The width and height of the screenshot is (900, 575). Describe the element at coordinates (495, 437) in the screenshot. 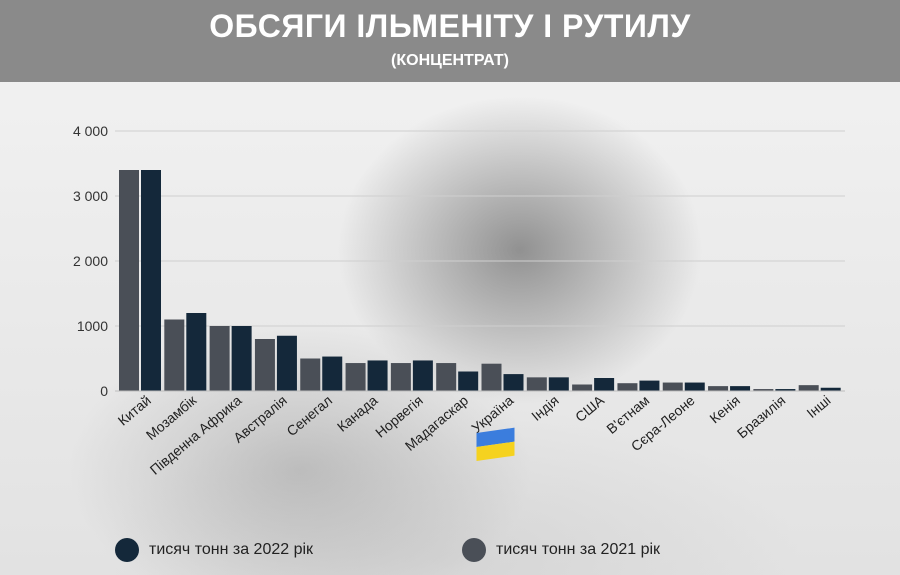

I see `flag-blue-stripe` at that location.